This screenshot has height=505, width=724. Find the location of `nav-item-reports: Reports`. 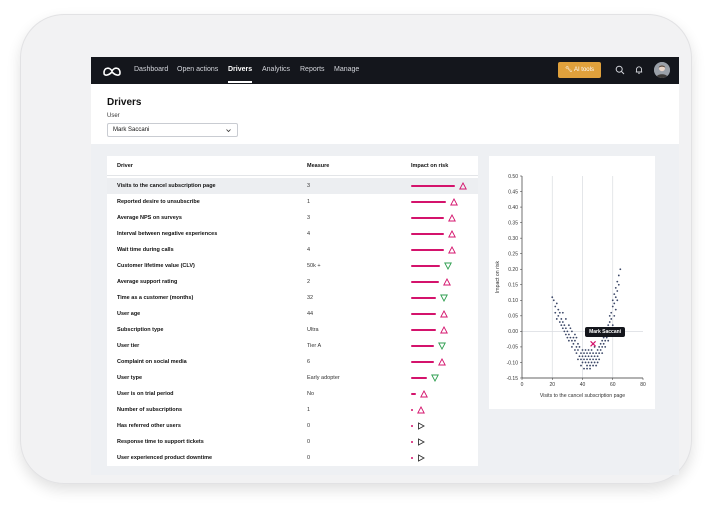

nav-item-reports: Reports is located at coordinates (312, 69).